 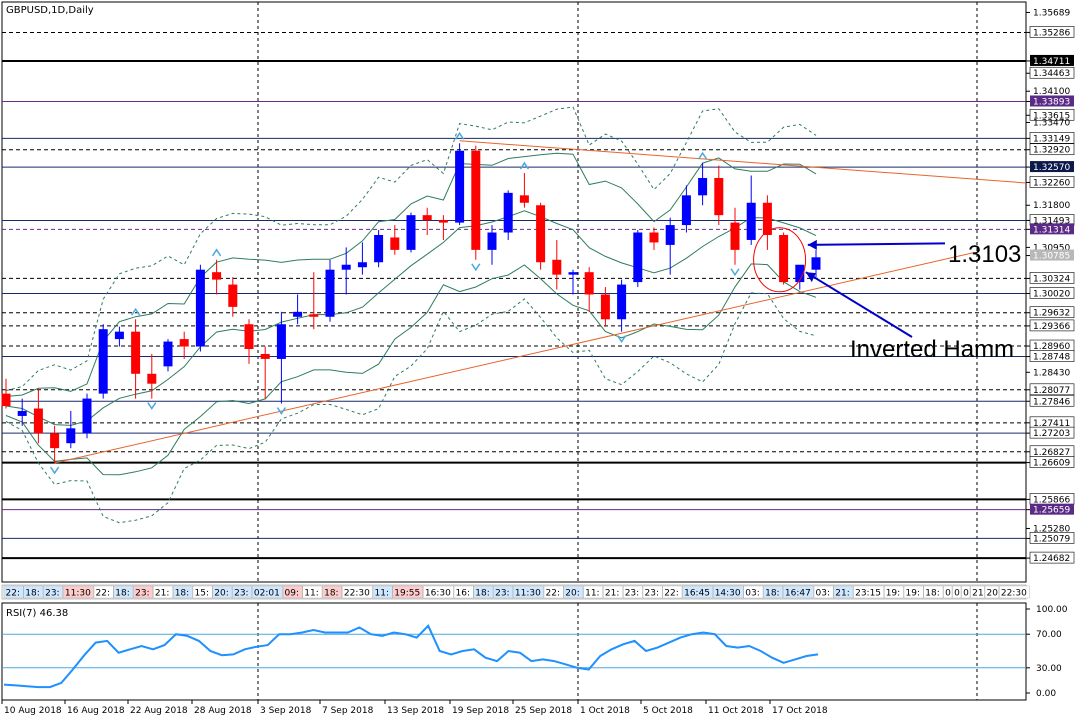 What do you see at coordinates (528, 594) in the screenshot?
I see `event-time-label: 11:30` at bounding box center [528, 594].